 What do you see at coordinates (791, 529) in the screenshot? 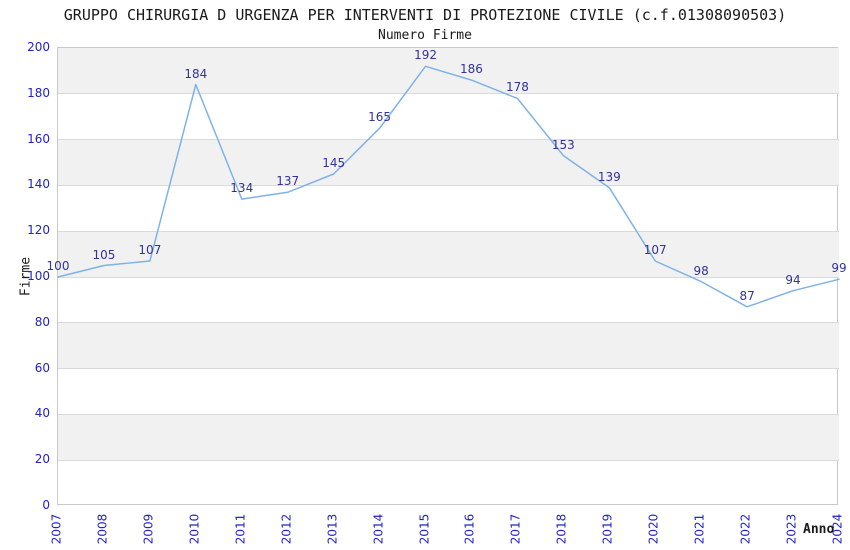
I see `x-tick-label: 2023` at bounding box center [791, 529].